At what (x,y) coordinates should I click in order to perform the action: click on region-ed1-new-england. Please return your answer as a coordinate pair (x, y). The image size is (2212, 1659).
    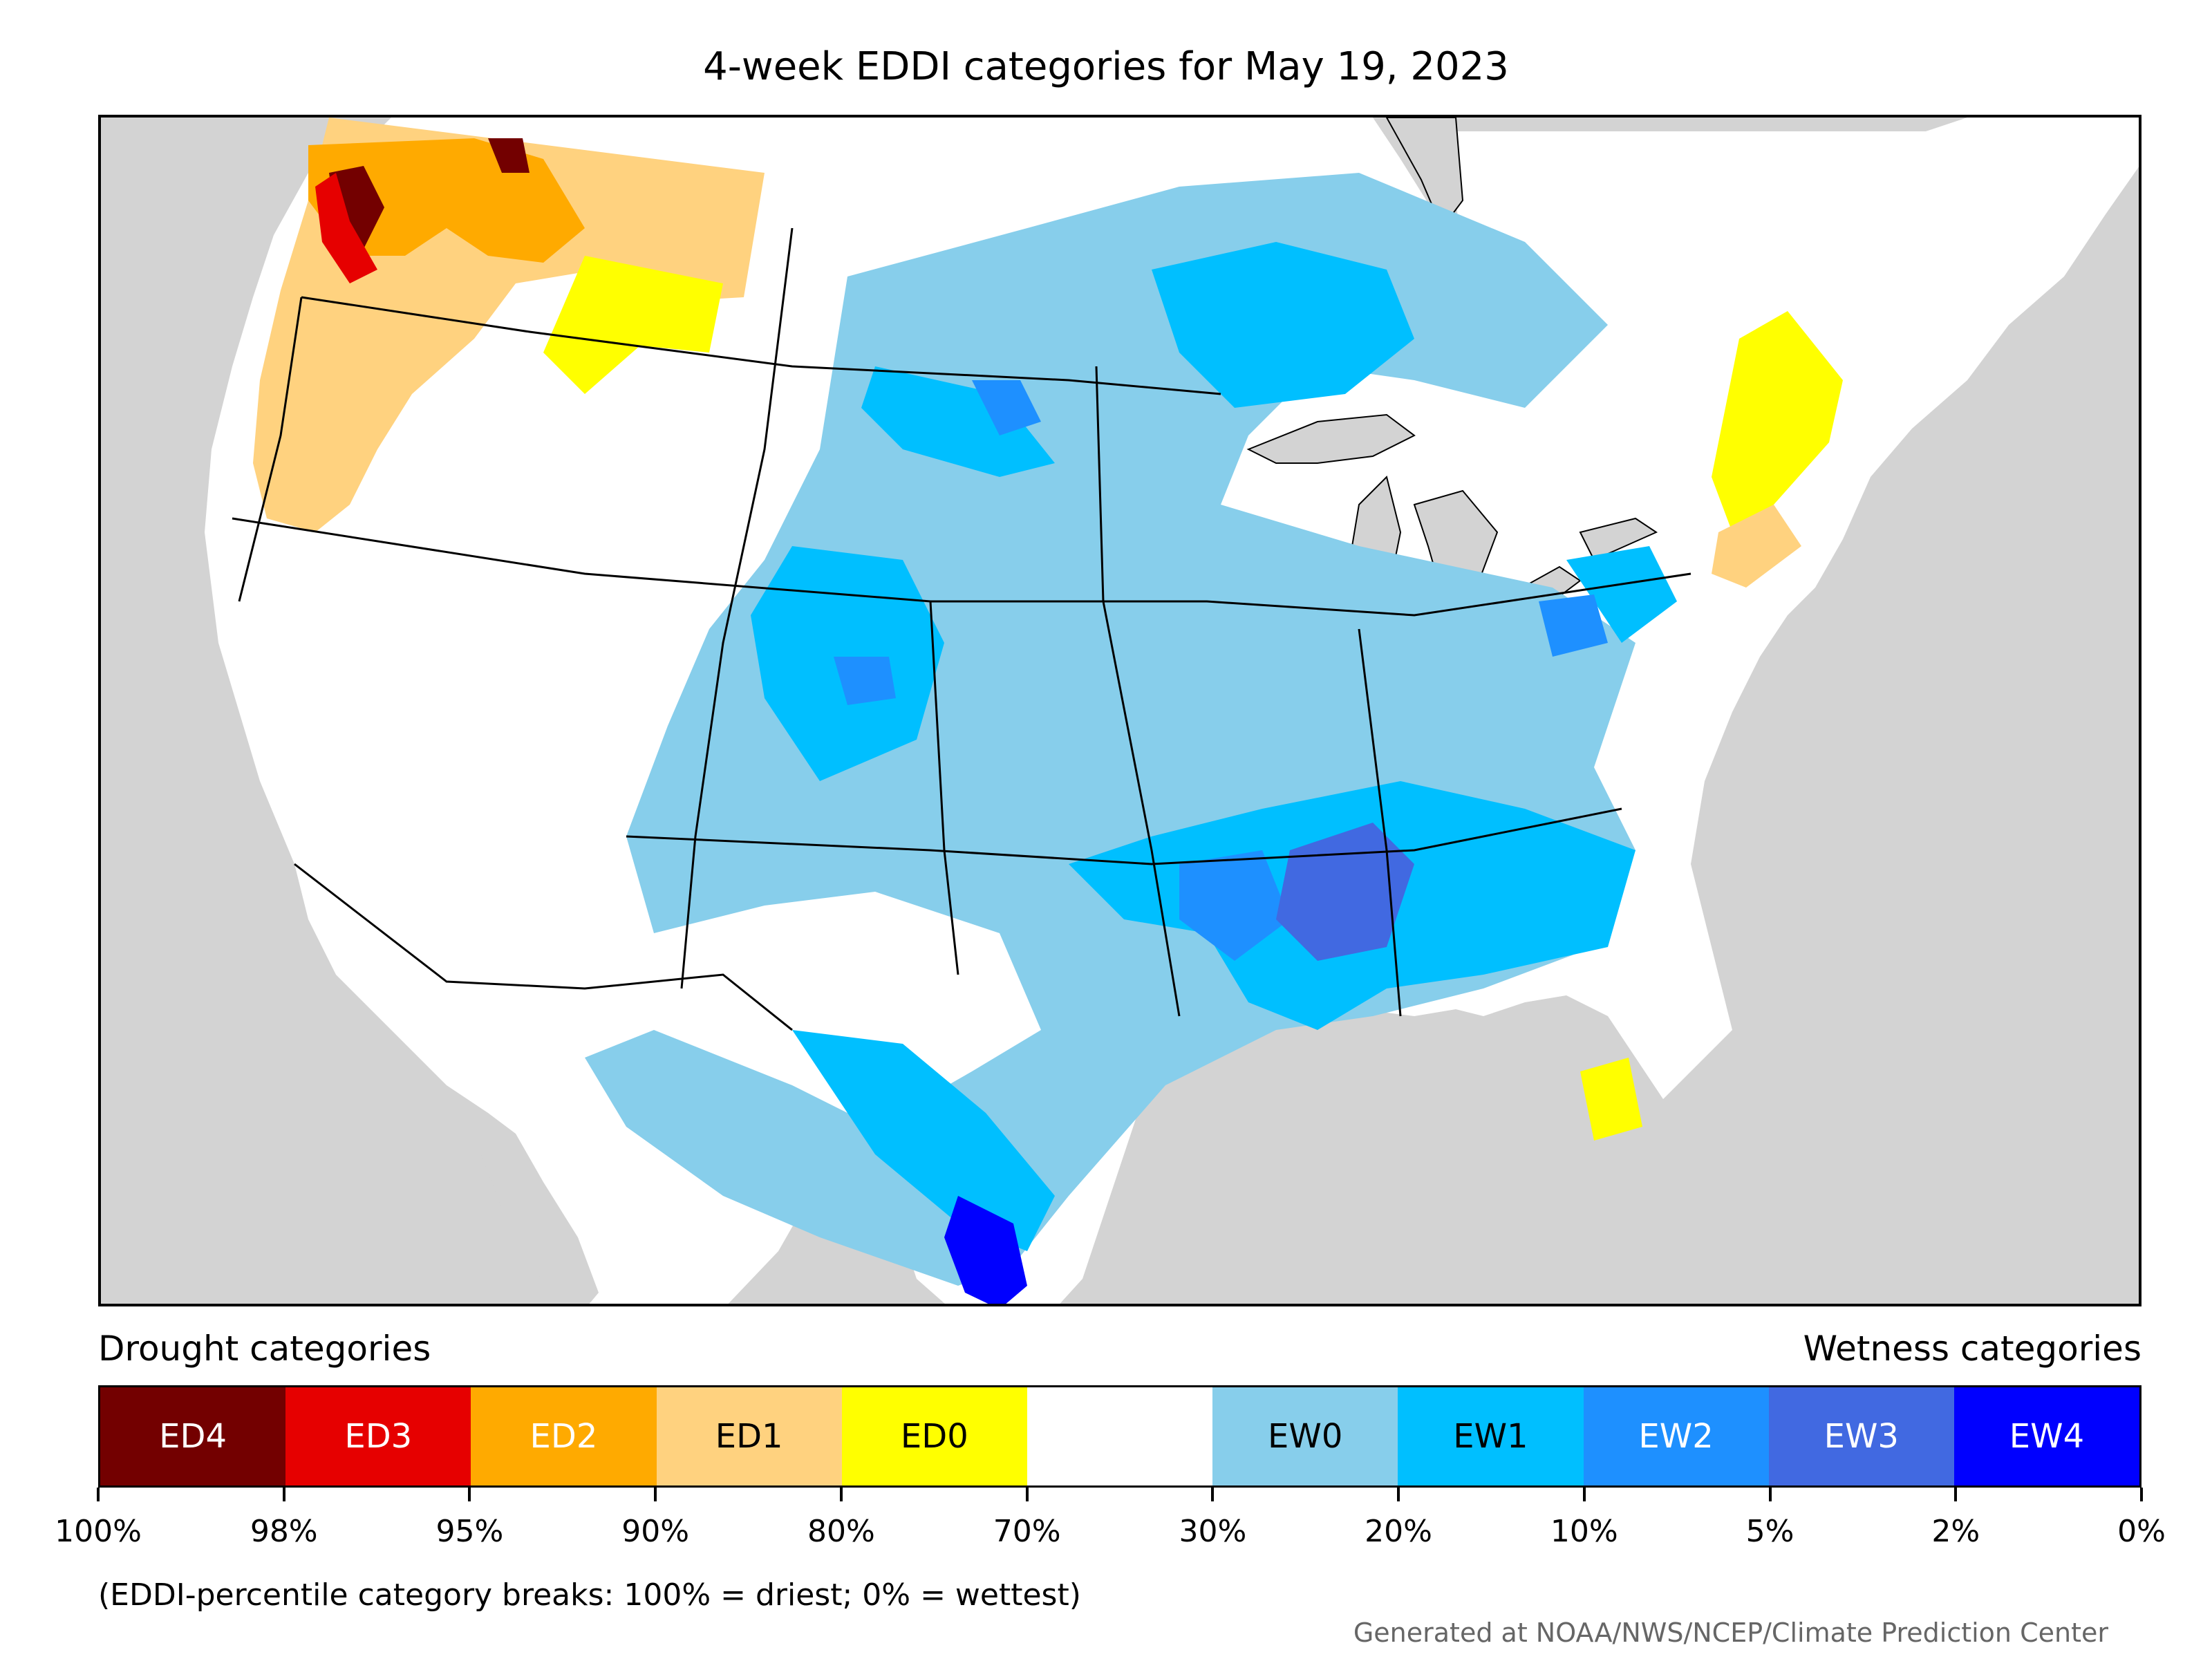
    Looking at the image, I should click on (1756, 547).